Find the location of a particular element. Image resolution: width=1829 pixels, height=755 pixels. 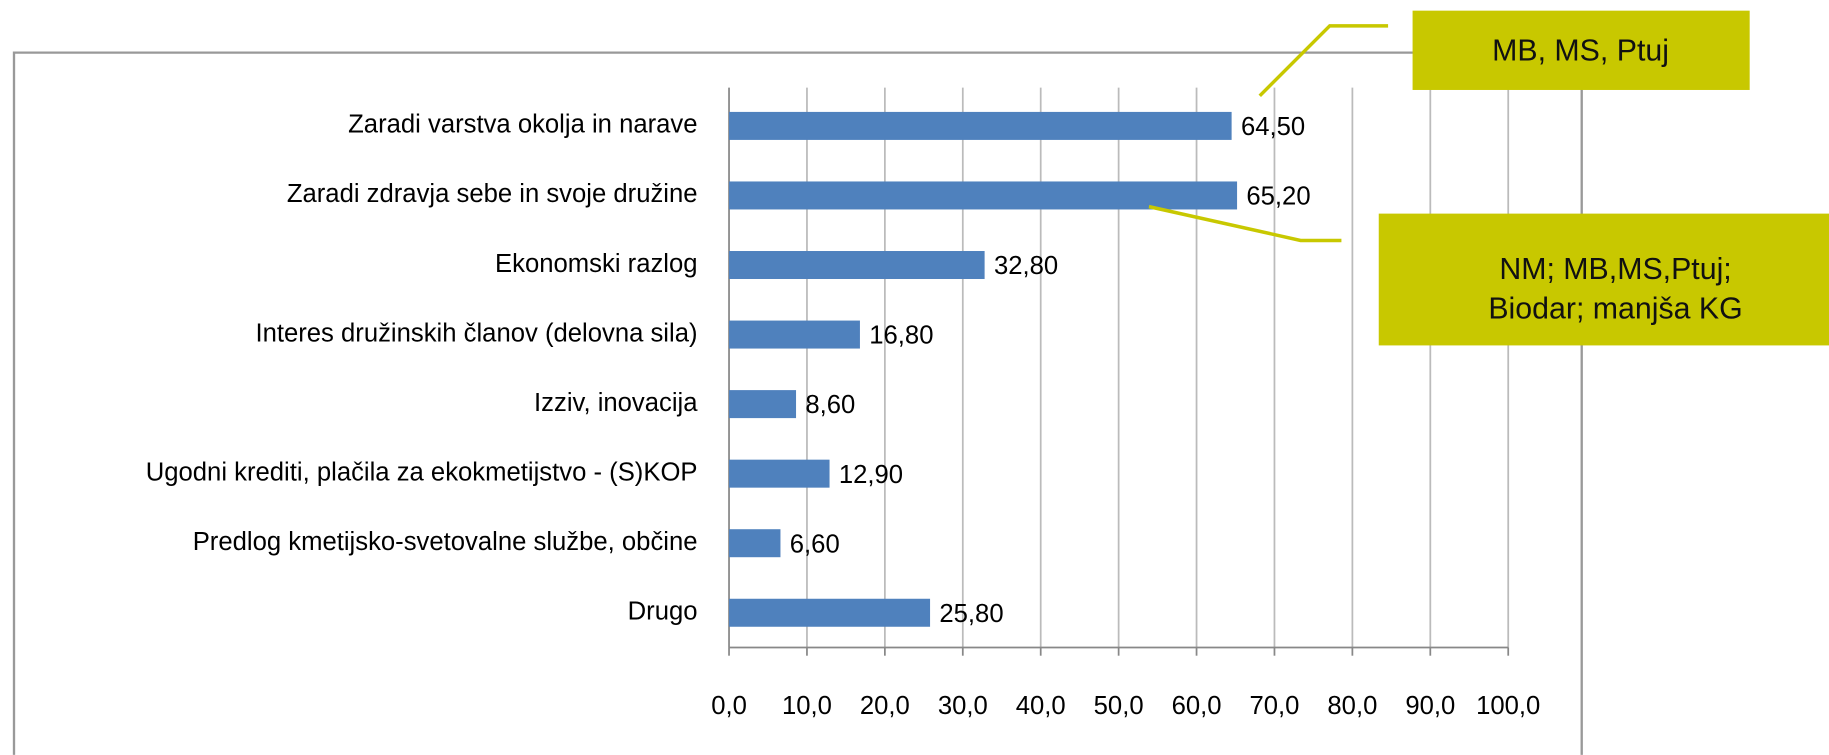

data-label: 12,90 is located at coordinates (871, 475).